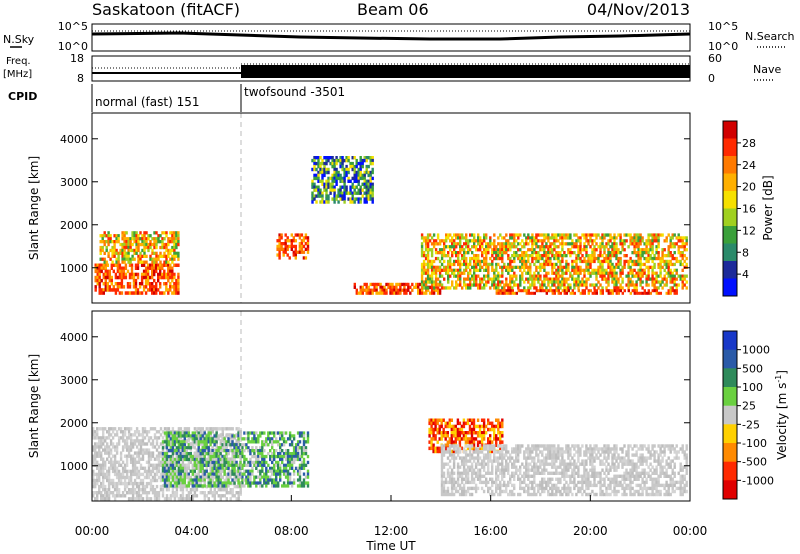 The width and height of the screenshot is (800, 554). I want to click on velocity-echoes, so click(390, 459).